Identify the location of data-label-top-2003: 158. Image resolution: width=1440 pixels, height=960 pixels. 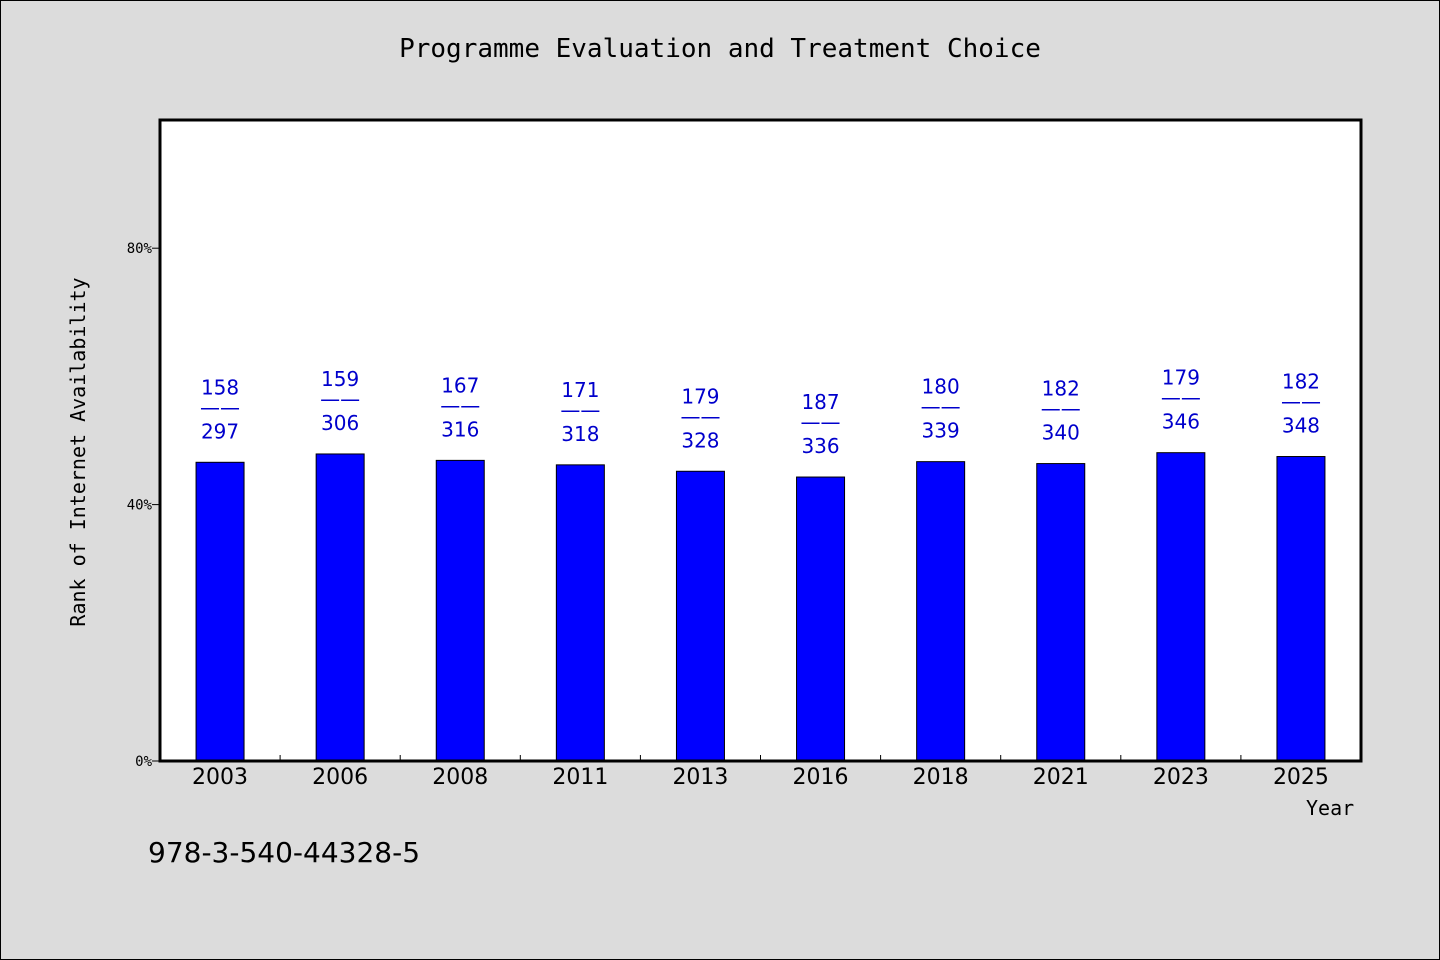
(220, 387).